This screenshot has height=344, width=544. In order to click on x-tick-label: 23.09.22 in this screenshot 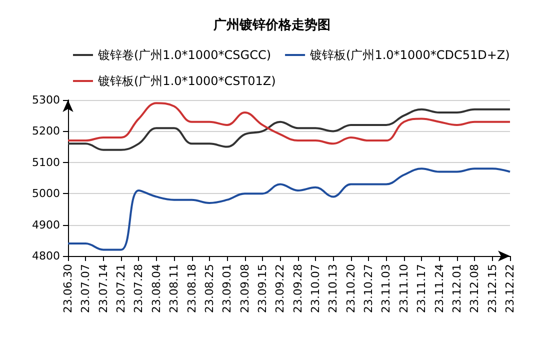, I will do `click(280, 288)`.